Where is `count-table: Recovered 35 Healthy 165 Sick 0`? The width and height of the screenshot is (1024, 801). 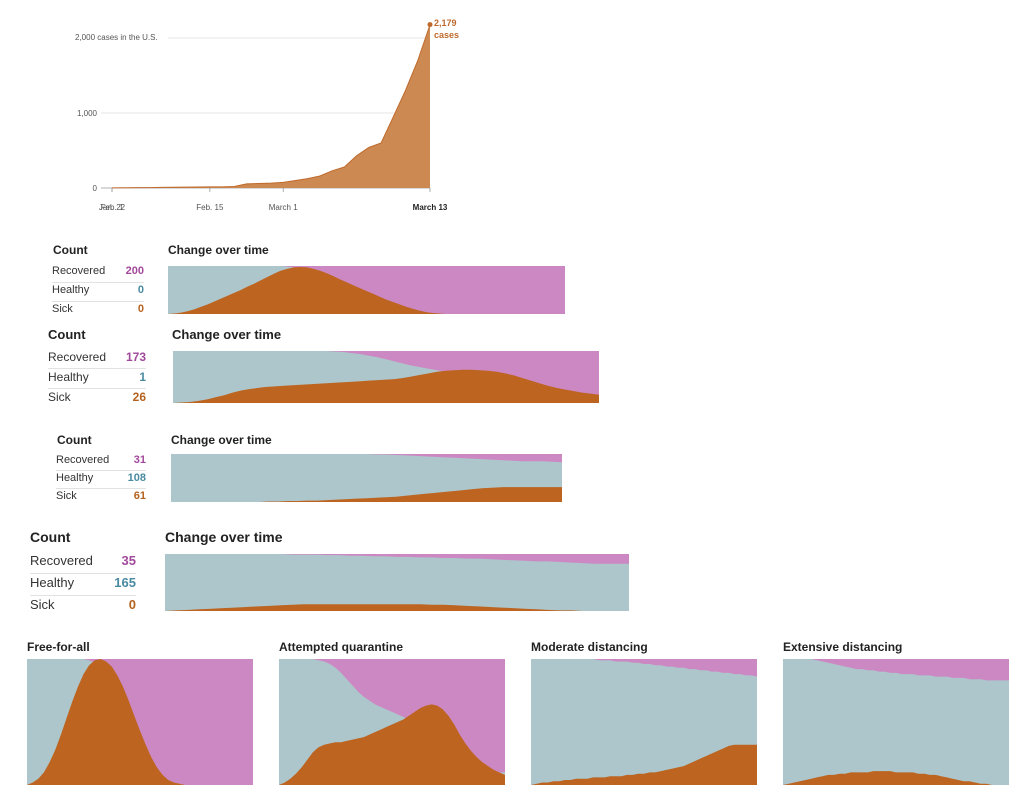 count-table: Recovered 35 Healthy 165 Sick 0 is located at coordinates (83, 585).